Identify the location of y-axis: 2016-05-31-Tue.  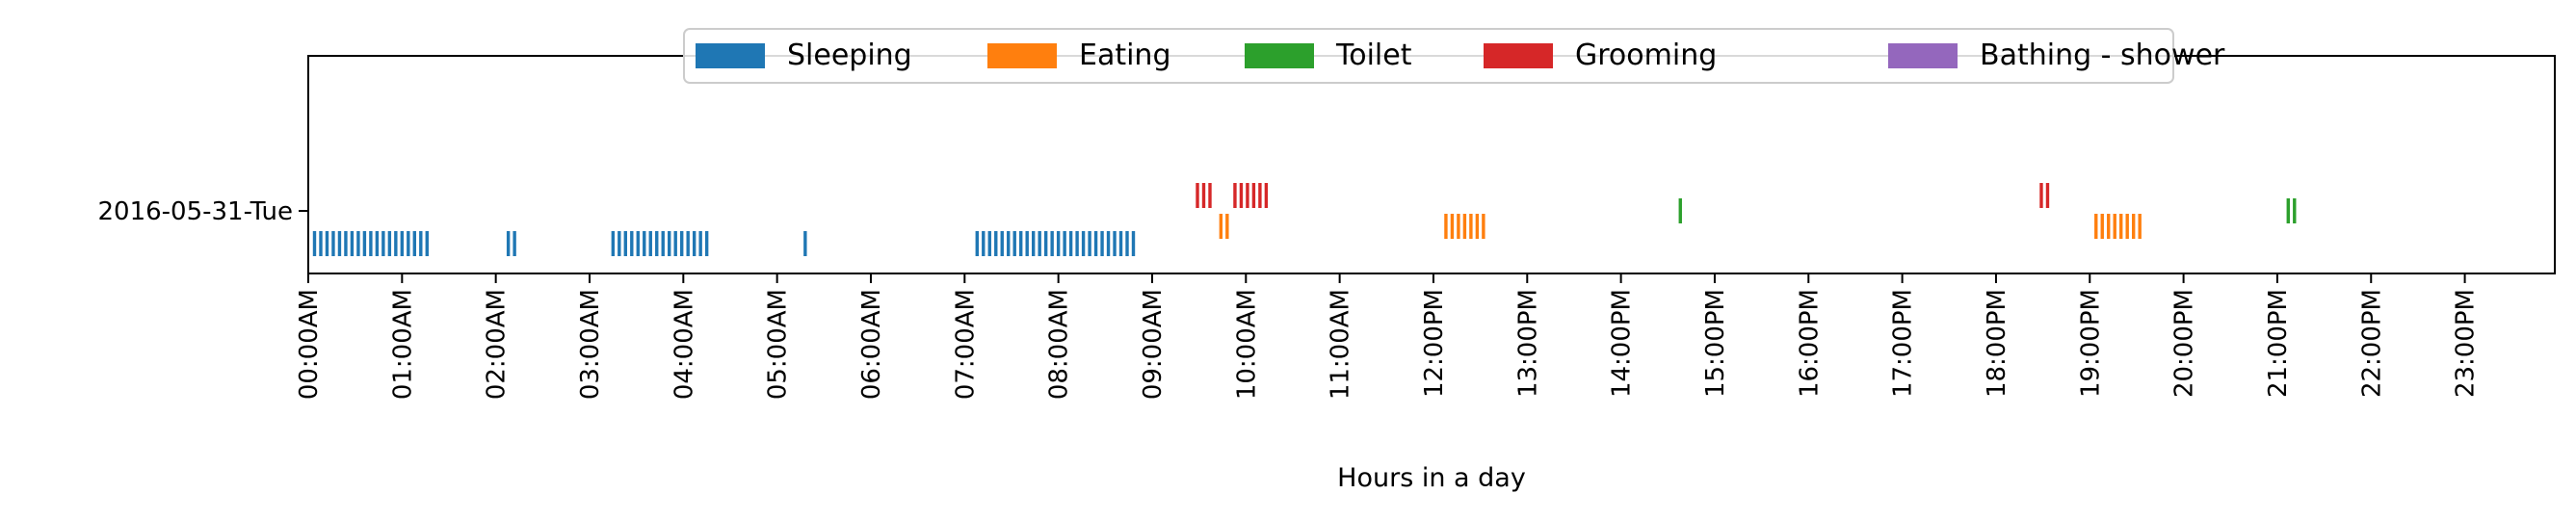
(202, 212).